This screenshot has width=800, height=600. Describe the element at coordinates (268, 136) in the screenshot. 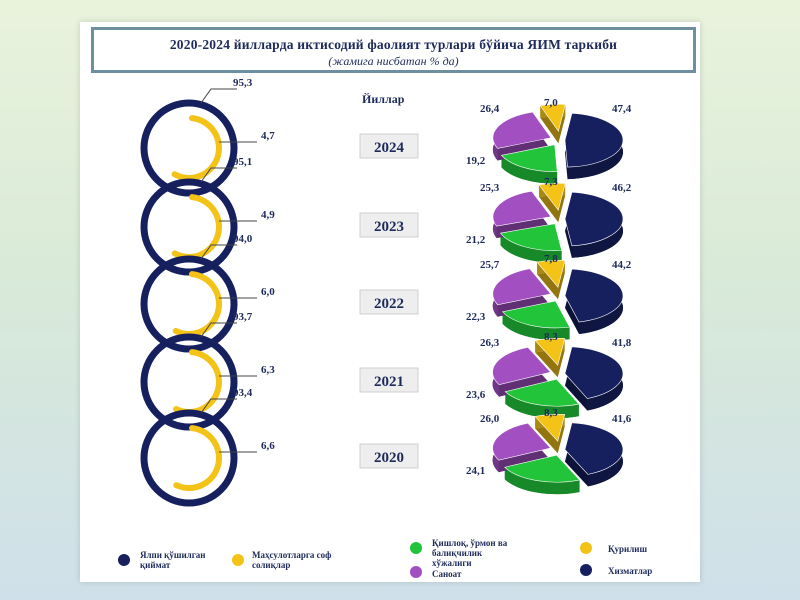

I see `donut-value-taxes-2024: 4,7` at that location.